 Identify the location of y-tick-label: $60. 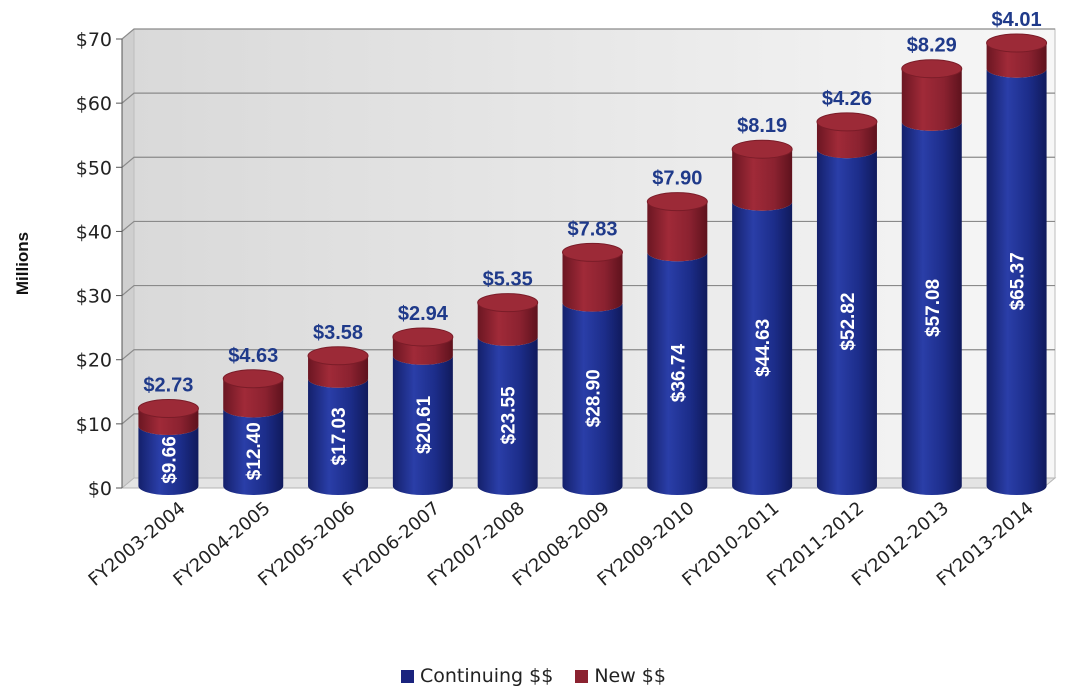
(94, 104).